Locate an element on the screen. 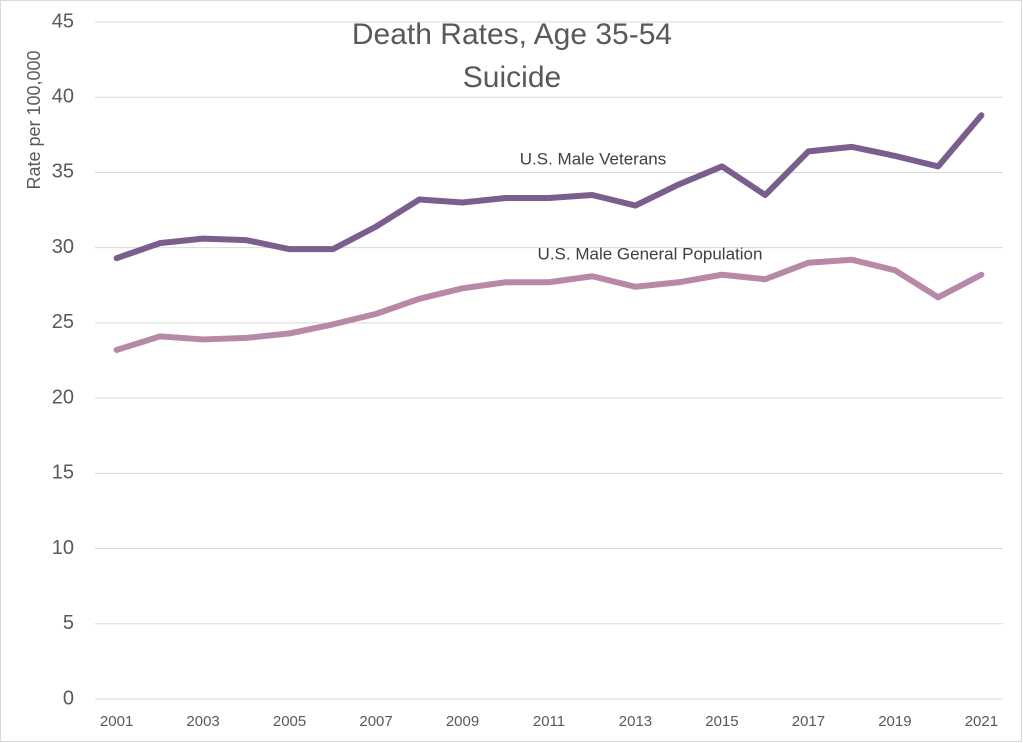 The height and width of the screenshot is (743, 1023). series-line is located at coordinates (549, 304).